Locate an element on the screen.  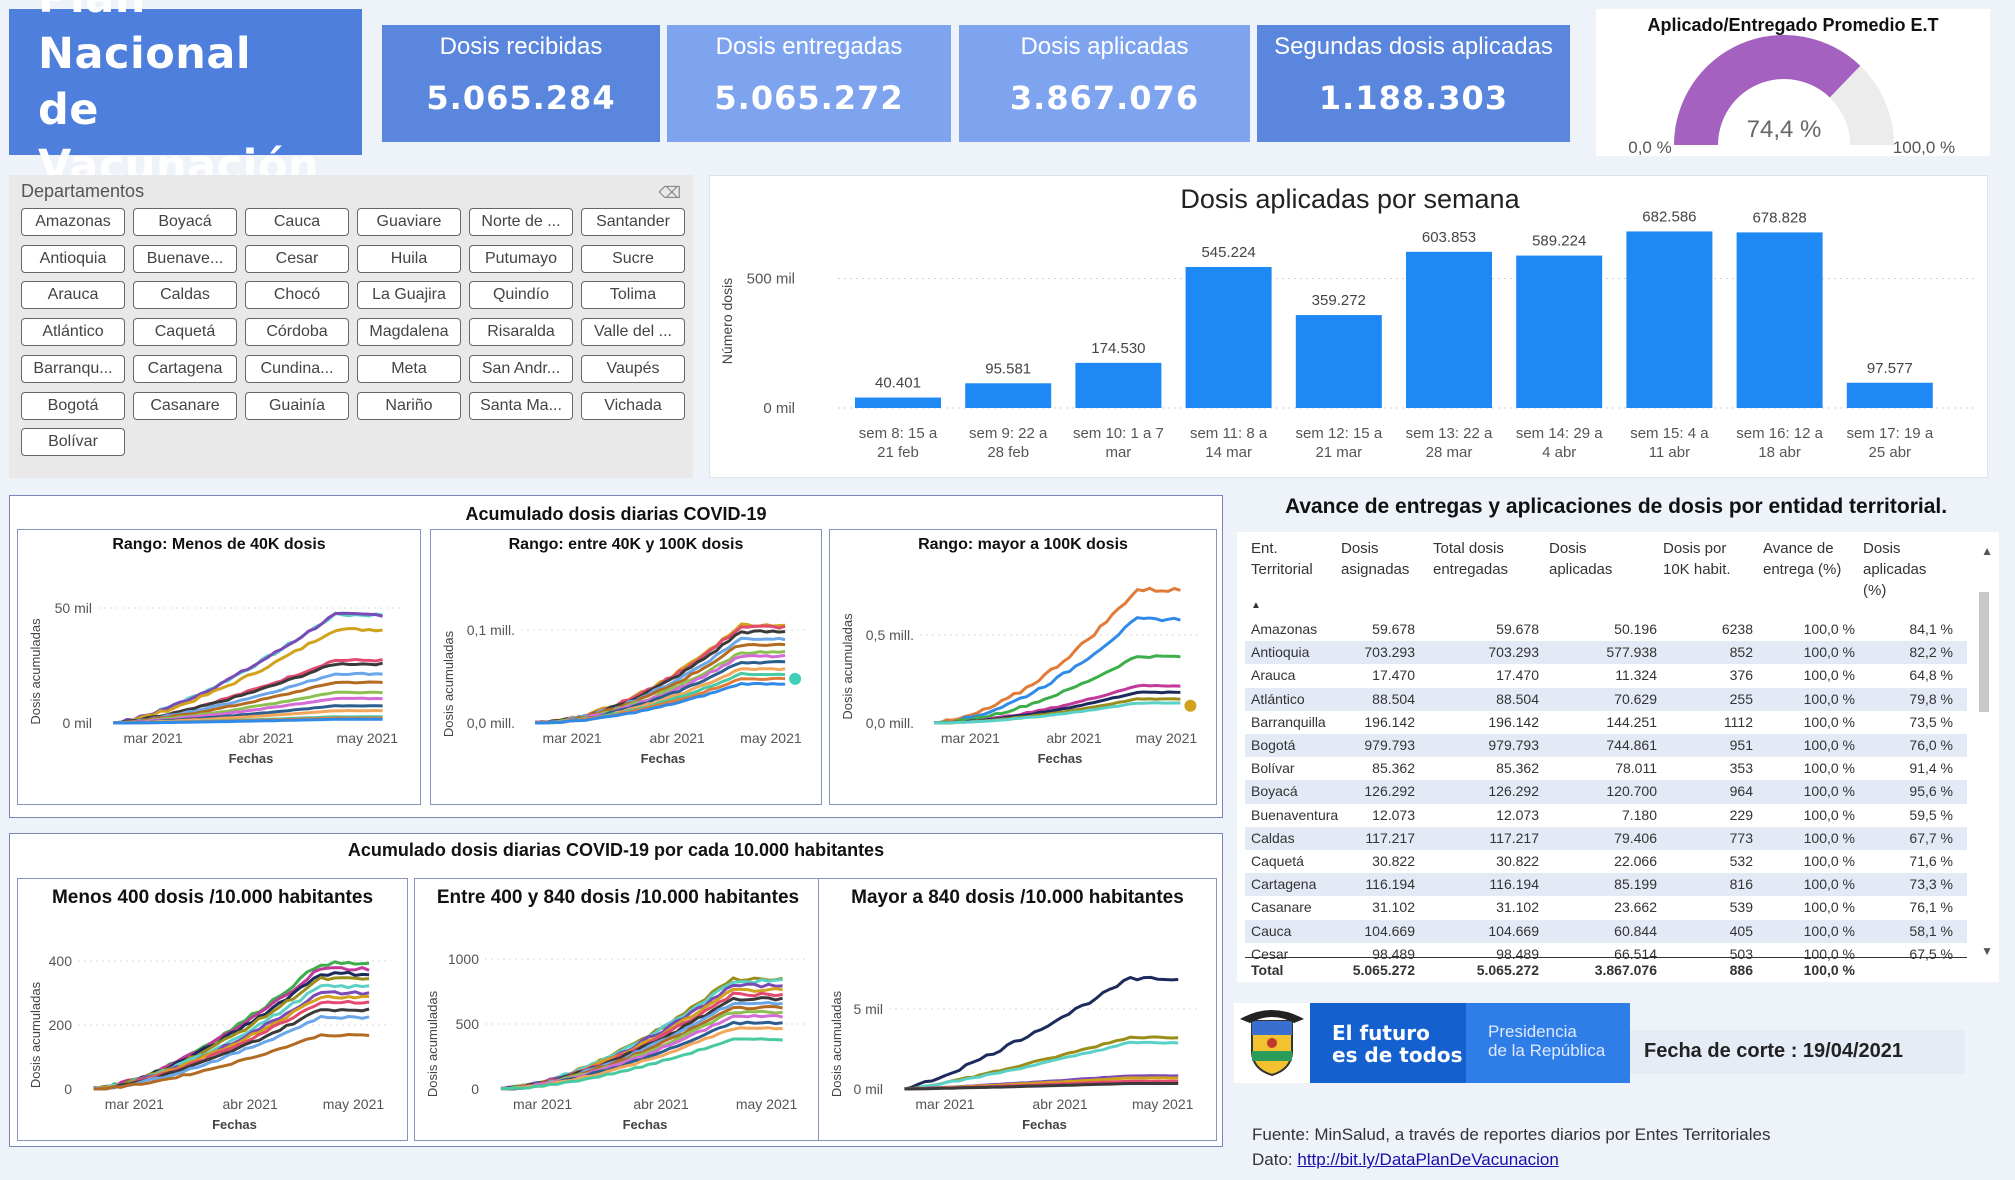
department-button: Boyacá is located at coordinates (185, 222).